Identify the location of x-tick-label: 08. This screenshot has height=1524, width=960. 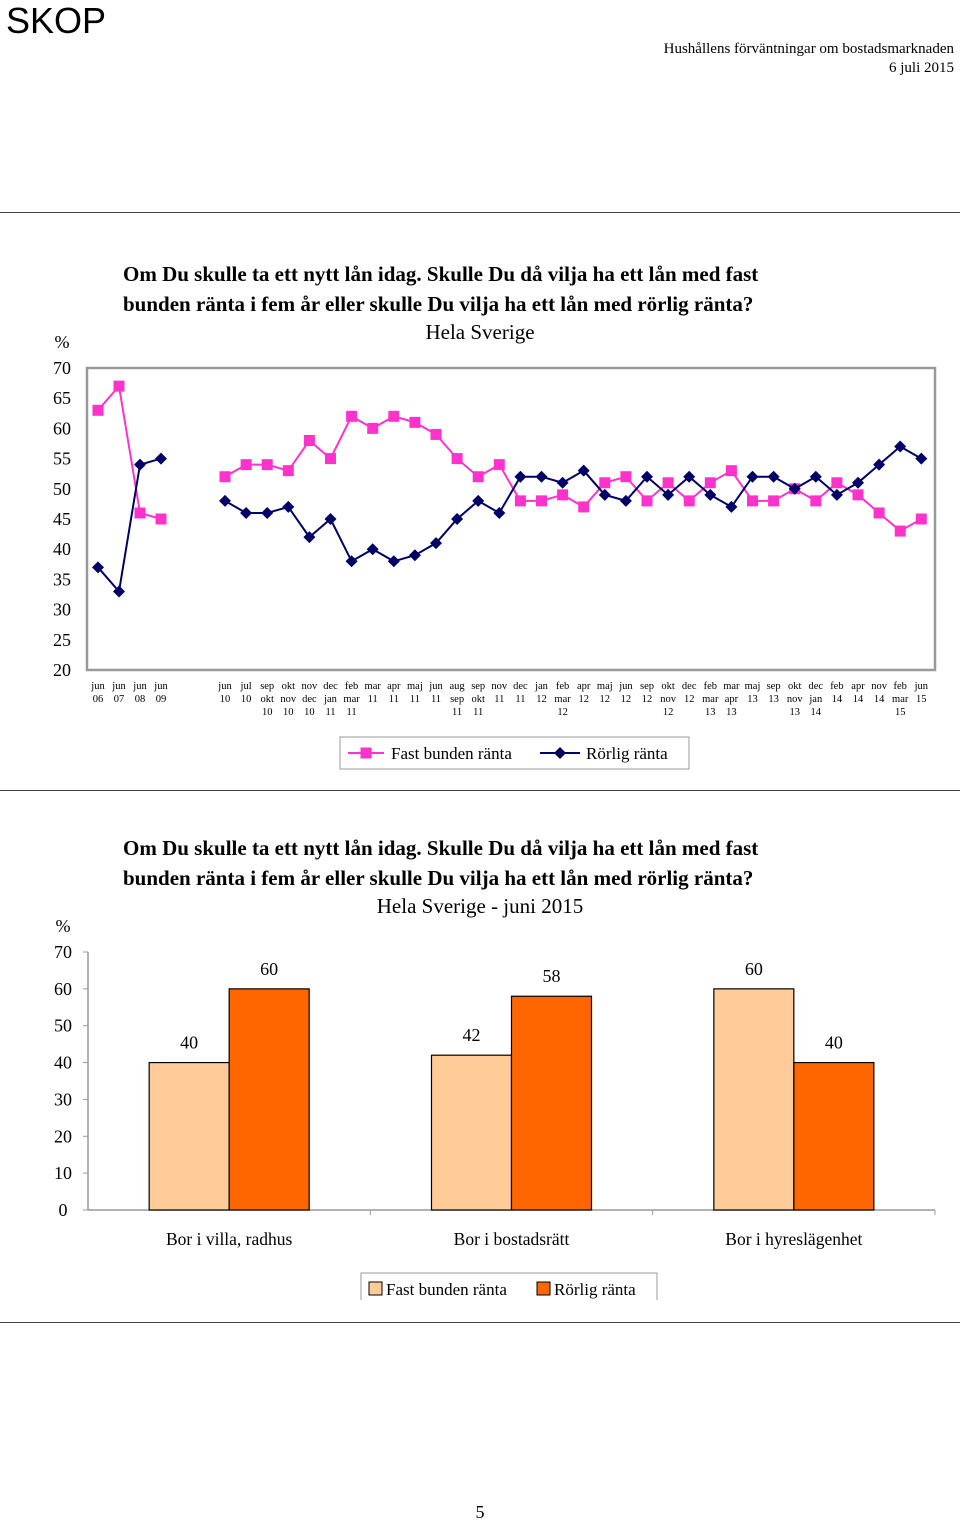
(140, 699).